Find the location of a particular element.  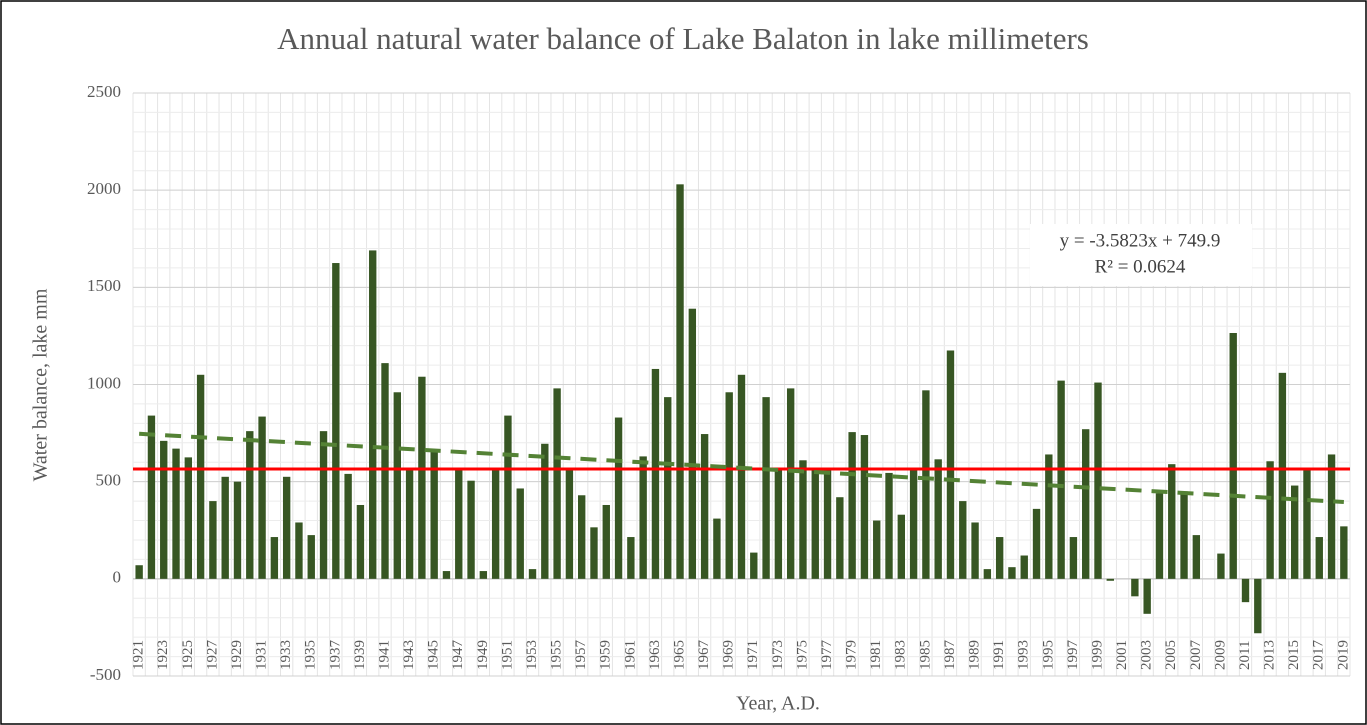

x-tick-label: 1975 is located at coordinates (802, 655).